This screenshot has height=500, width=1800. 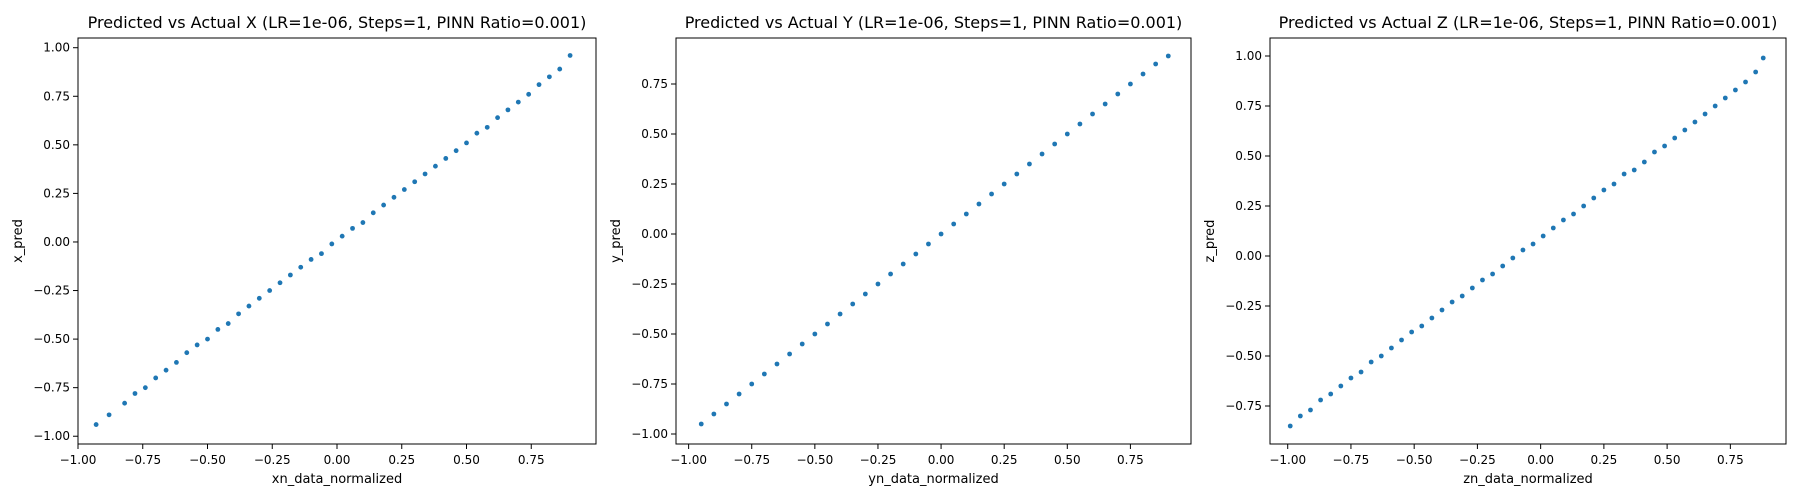 I want to click on x-axis-label: xn_data_normalized, so click(x=337, y=479).